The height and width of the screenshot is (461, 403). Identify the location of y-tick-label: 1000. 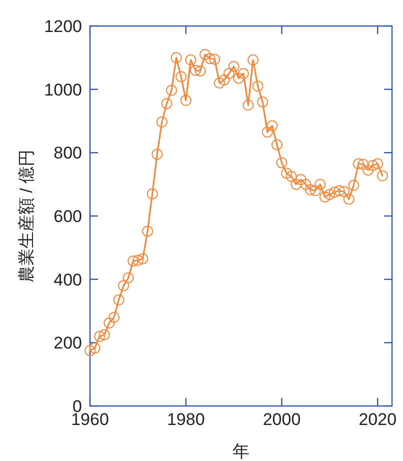
(63, 90).